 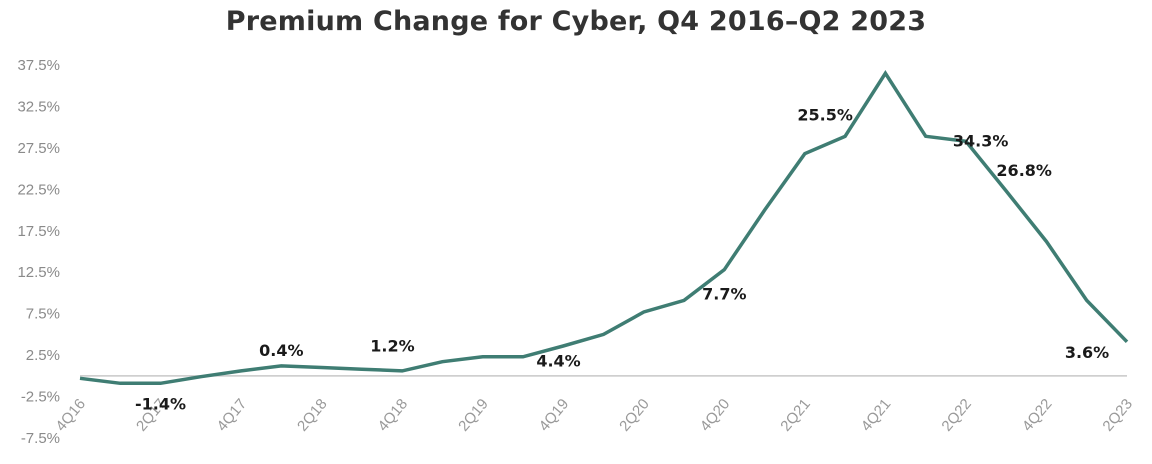 I want to click on x-tick-label: 2Q23, so click(x=1117, y=415).